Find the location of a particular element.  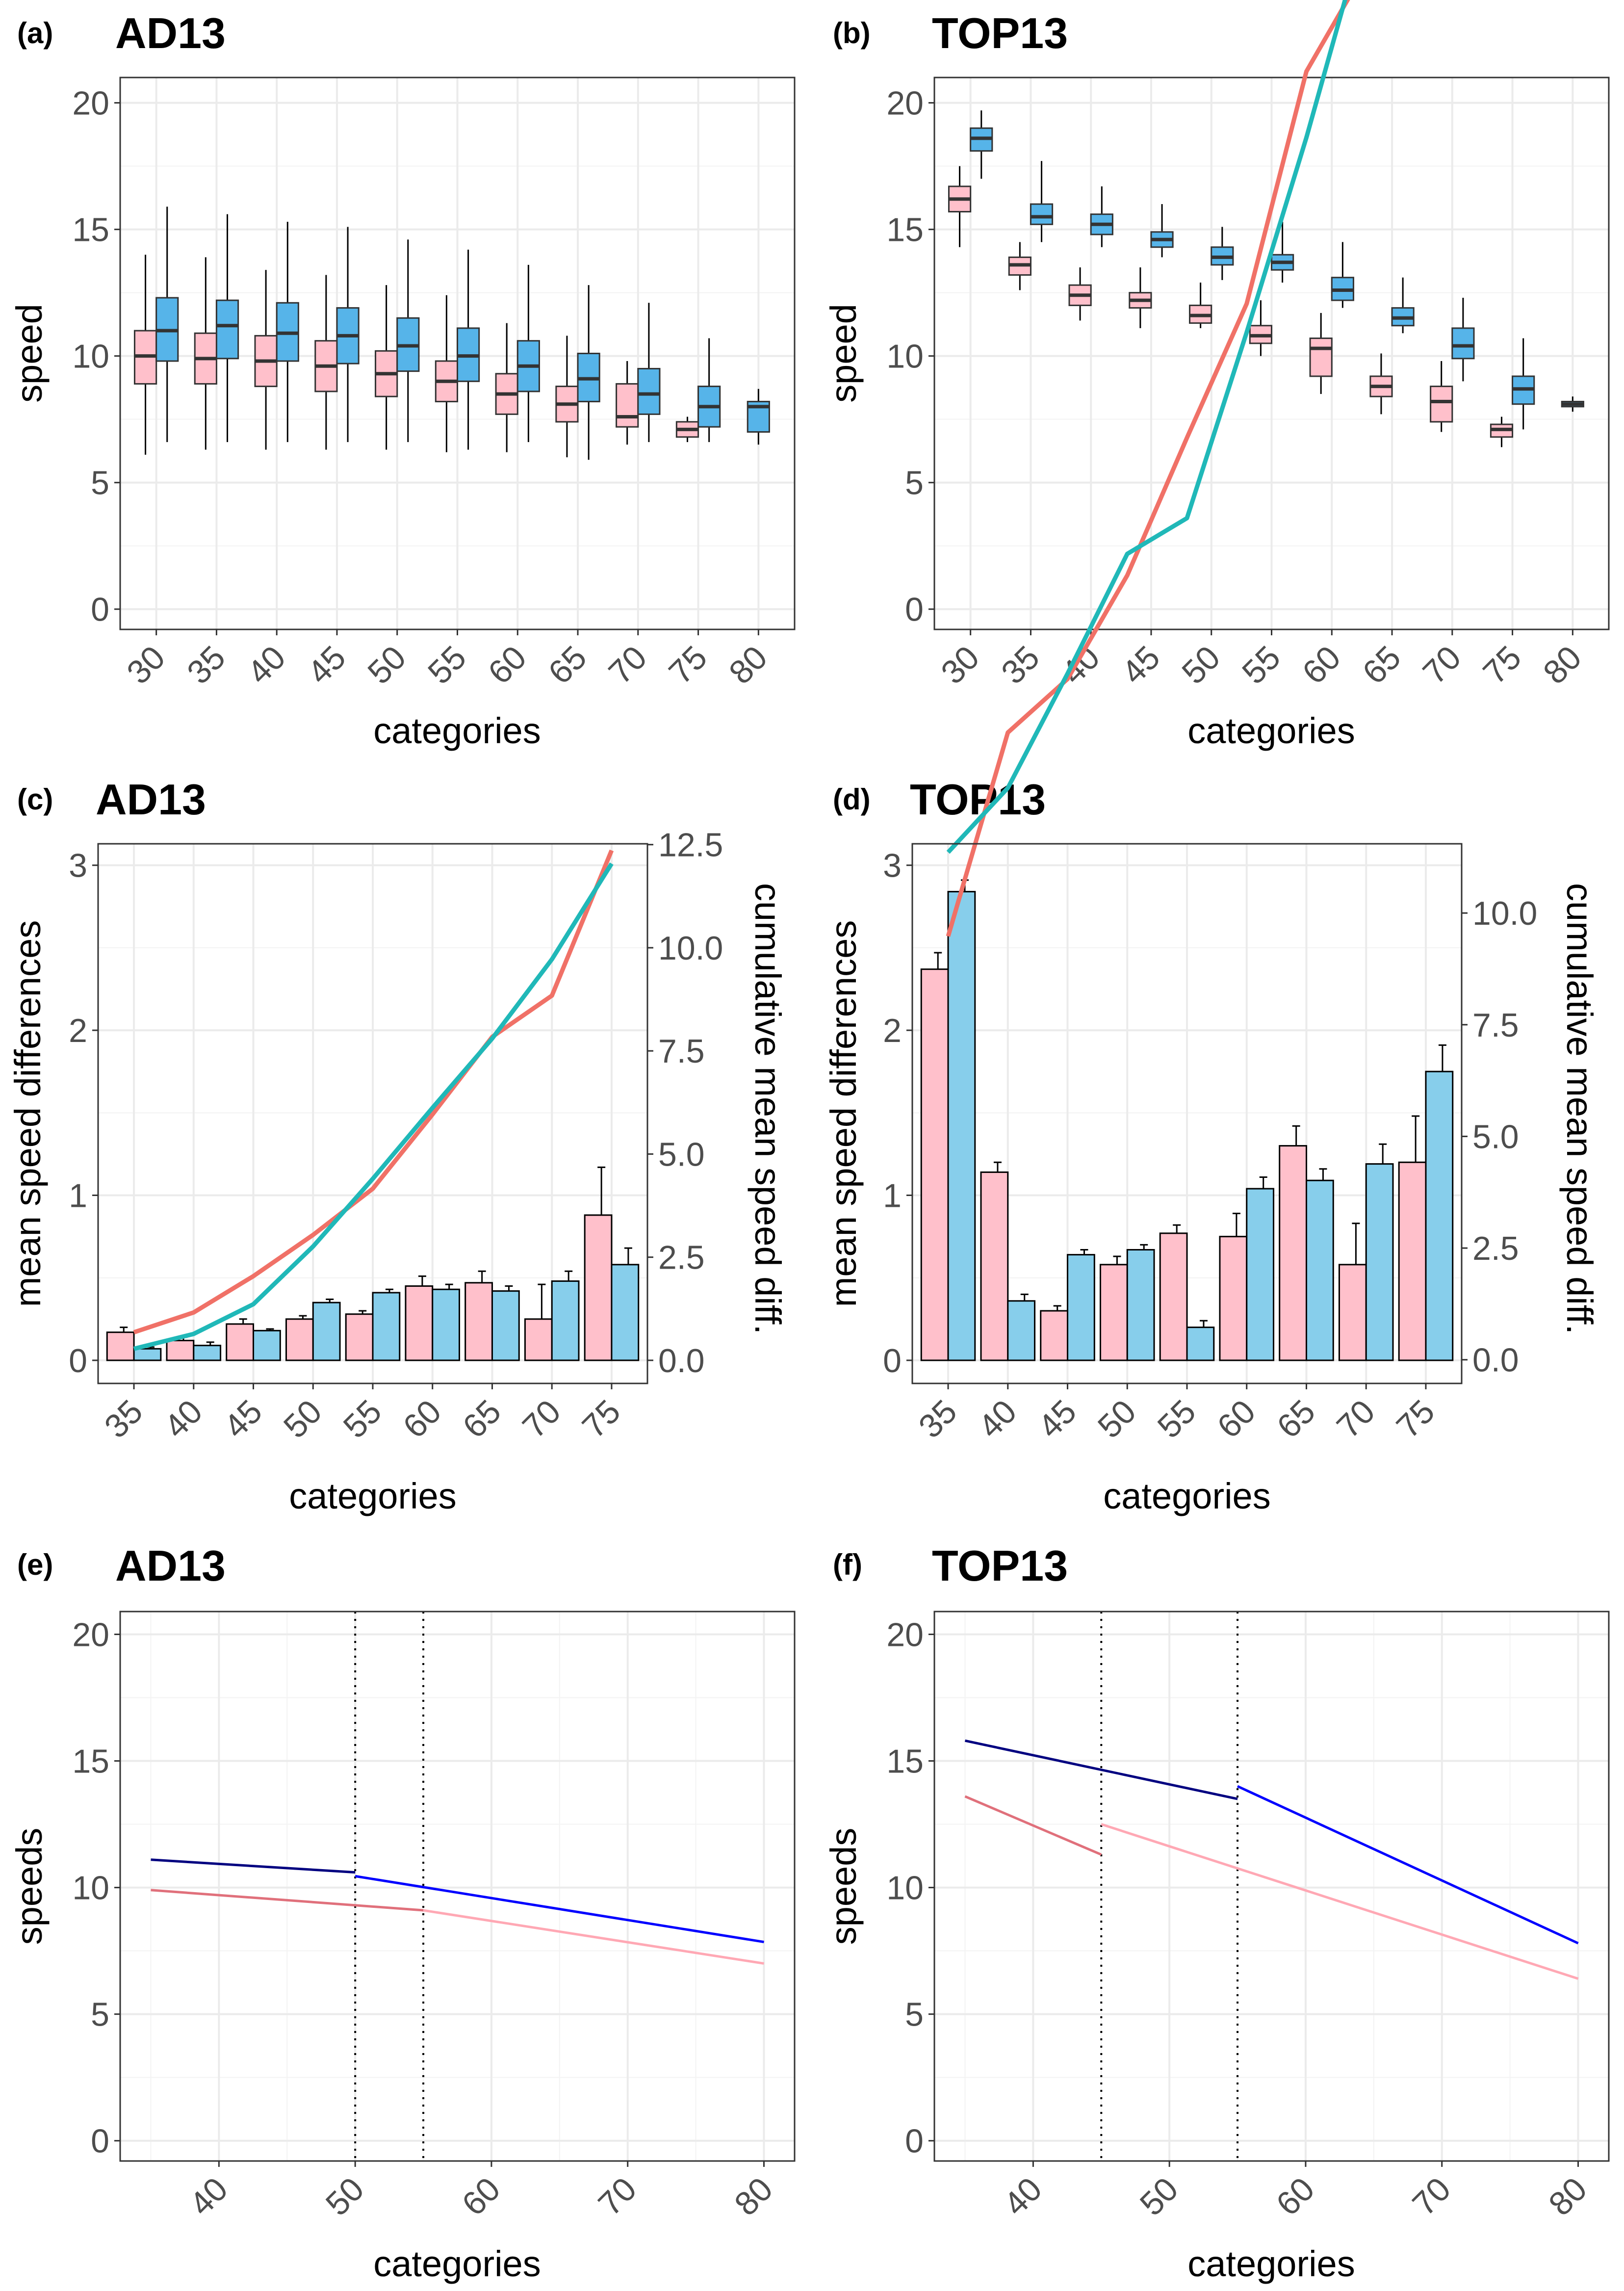

y2-tick-label: 10.0 is located at coordinates (690, 948).